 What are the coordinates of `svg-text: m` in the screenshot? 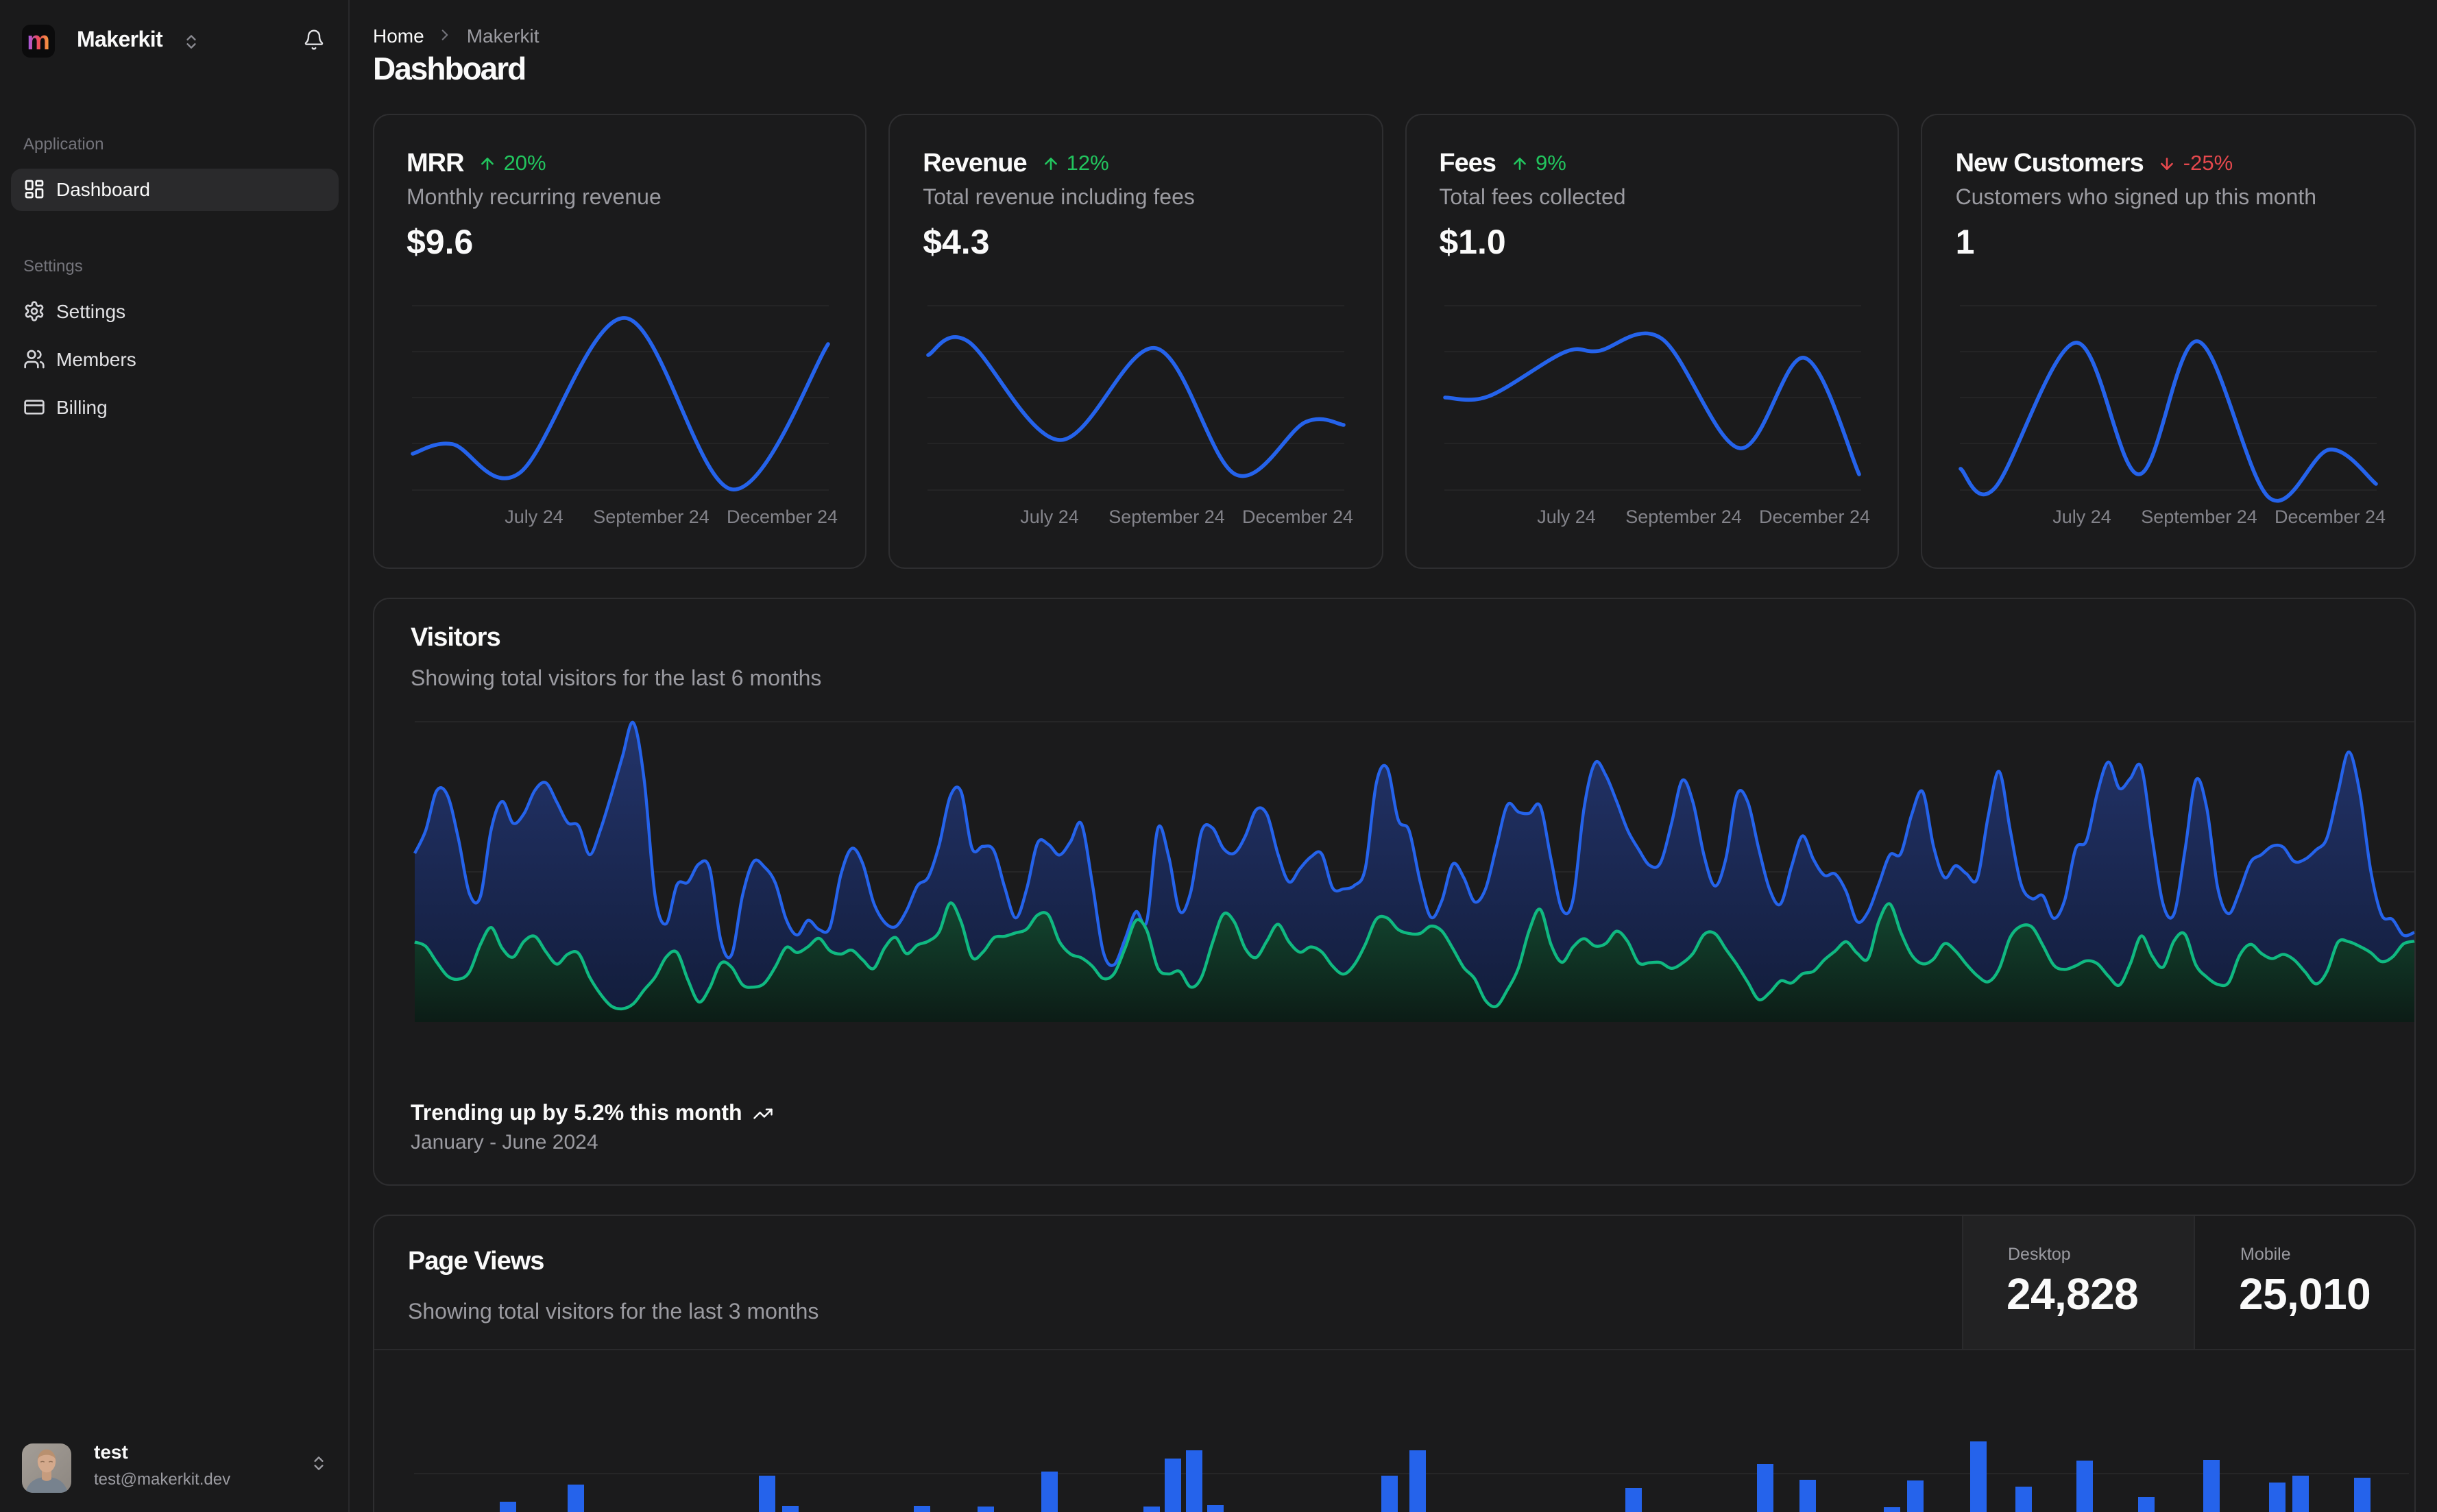 It's located at (38, 41).